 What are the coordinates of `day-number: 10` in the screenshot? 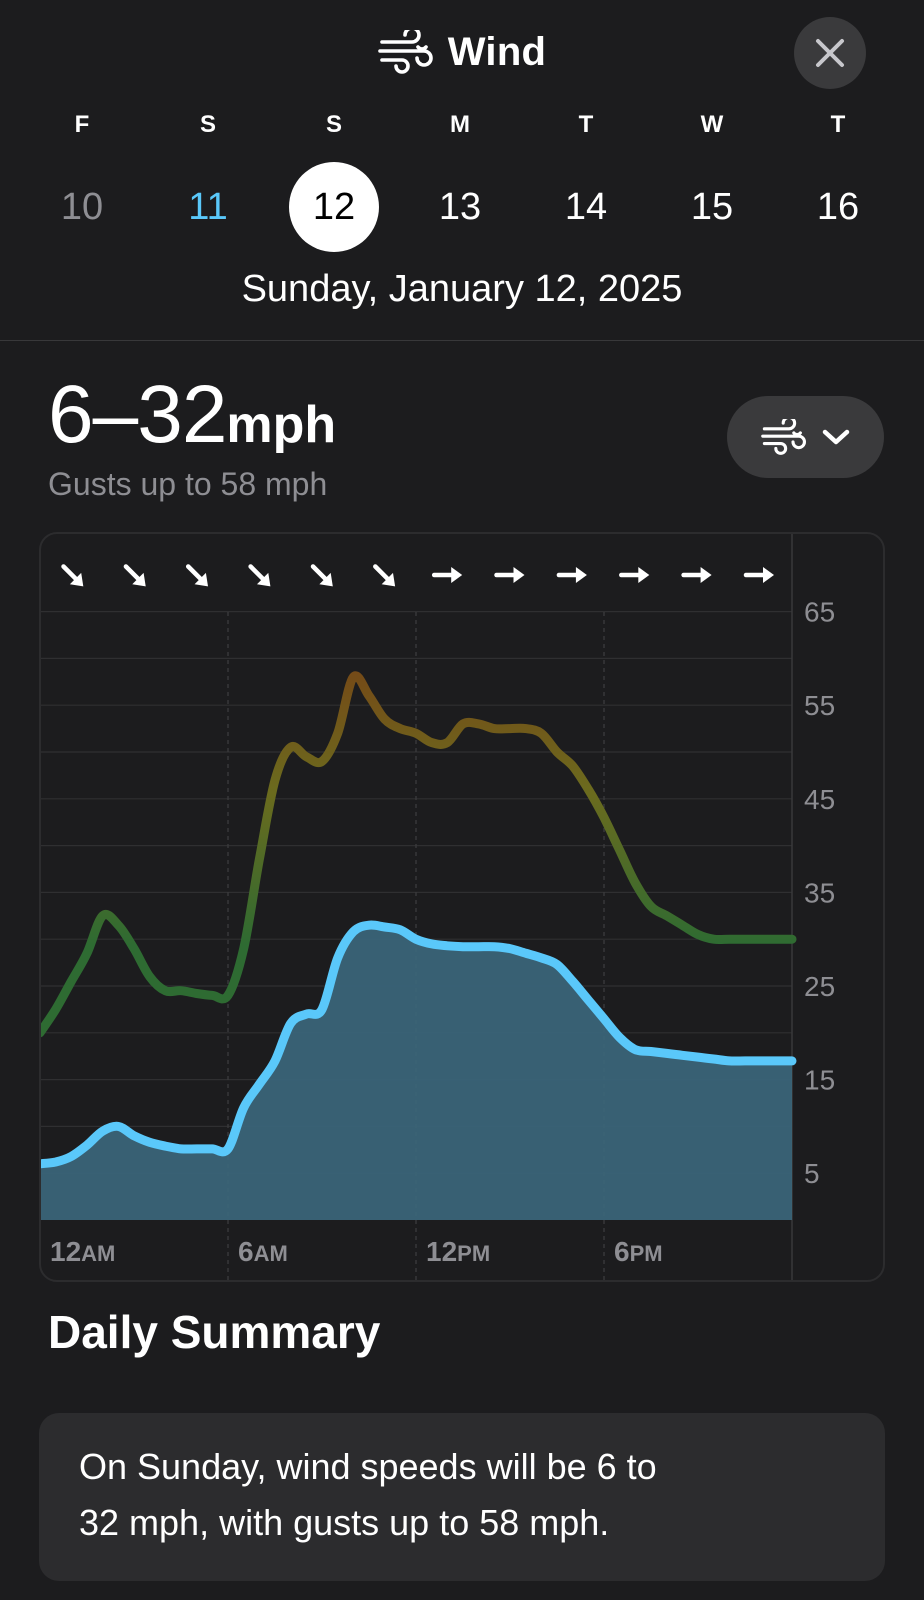 It's located at (82, 207).